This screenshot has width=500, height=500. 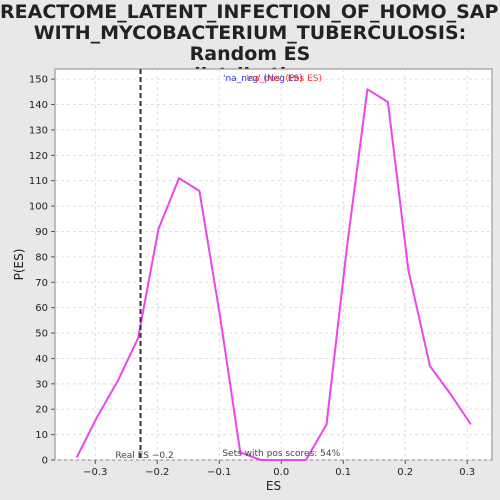 What do you see at coordinates (41, 359) in the screenshot?
I see `y-tick-label: 40` at bounding box center [41, 359].